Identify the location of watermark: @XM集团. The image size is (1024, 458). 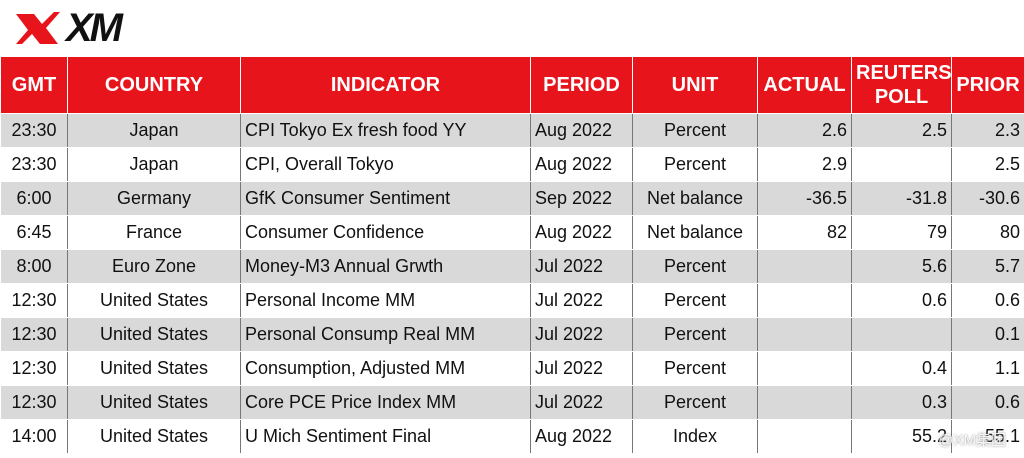
(972, 440).